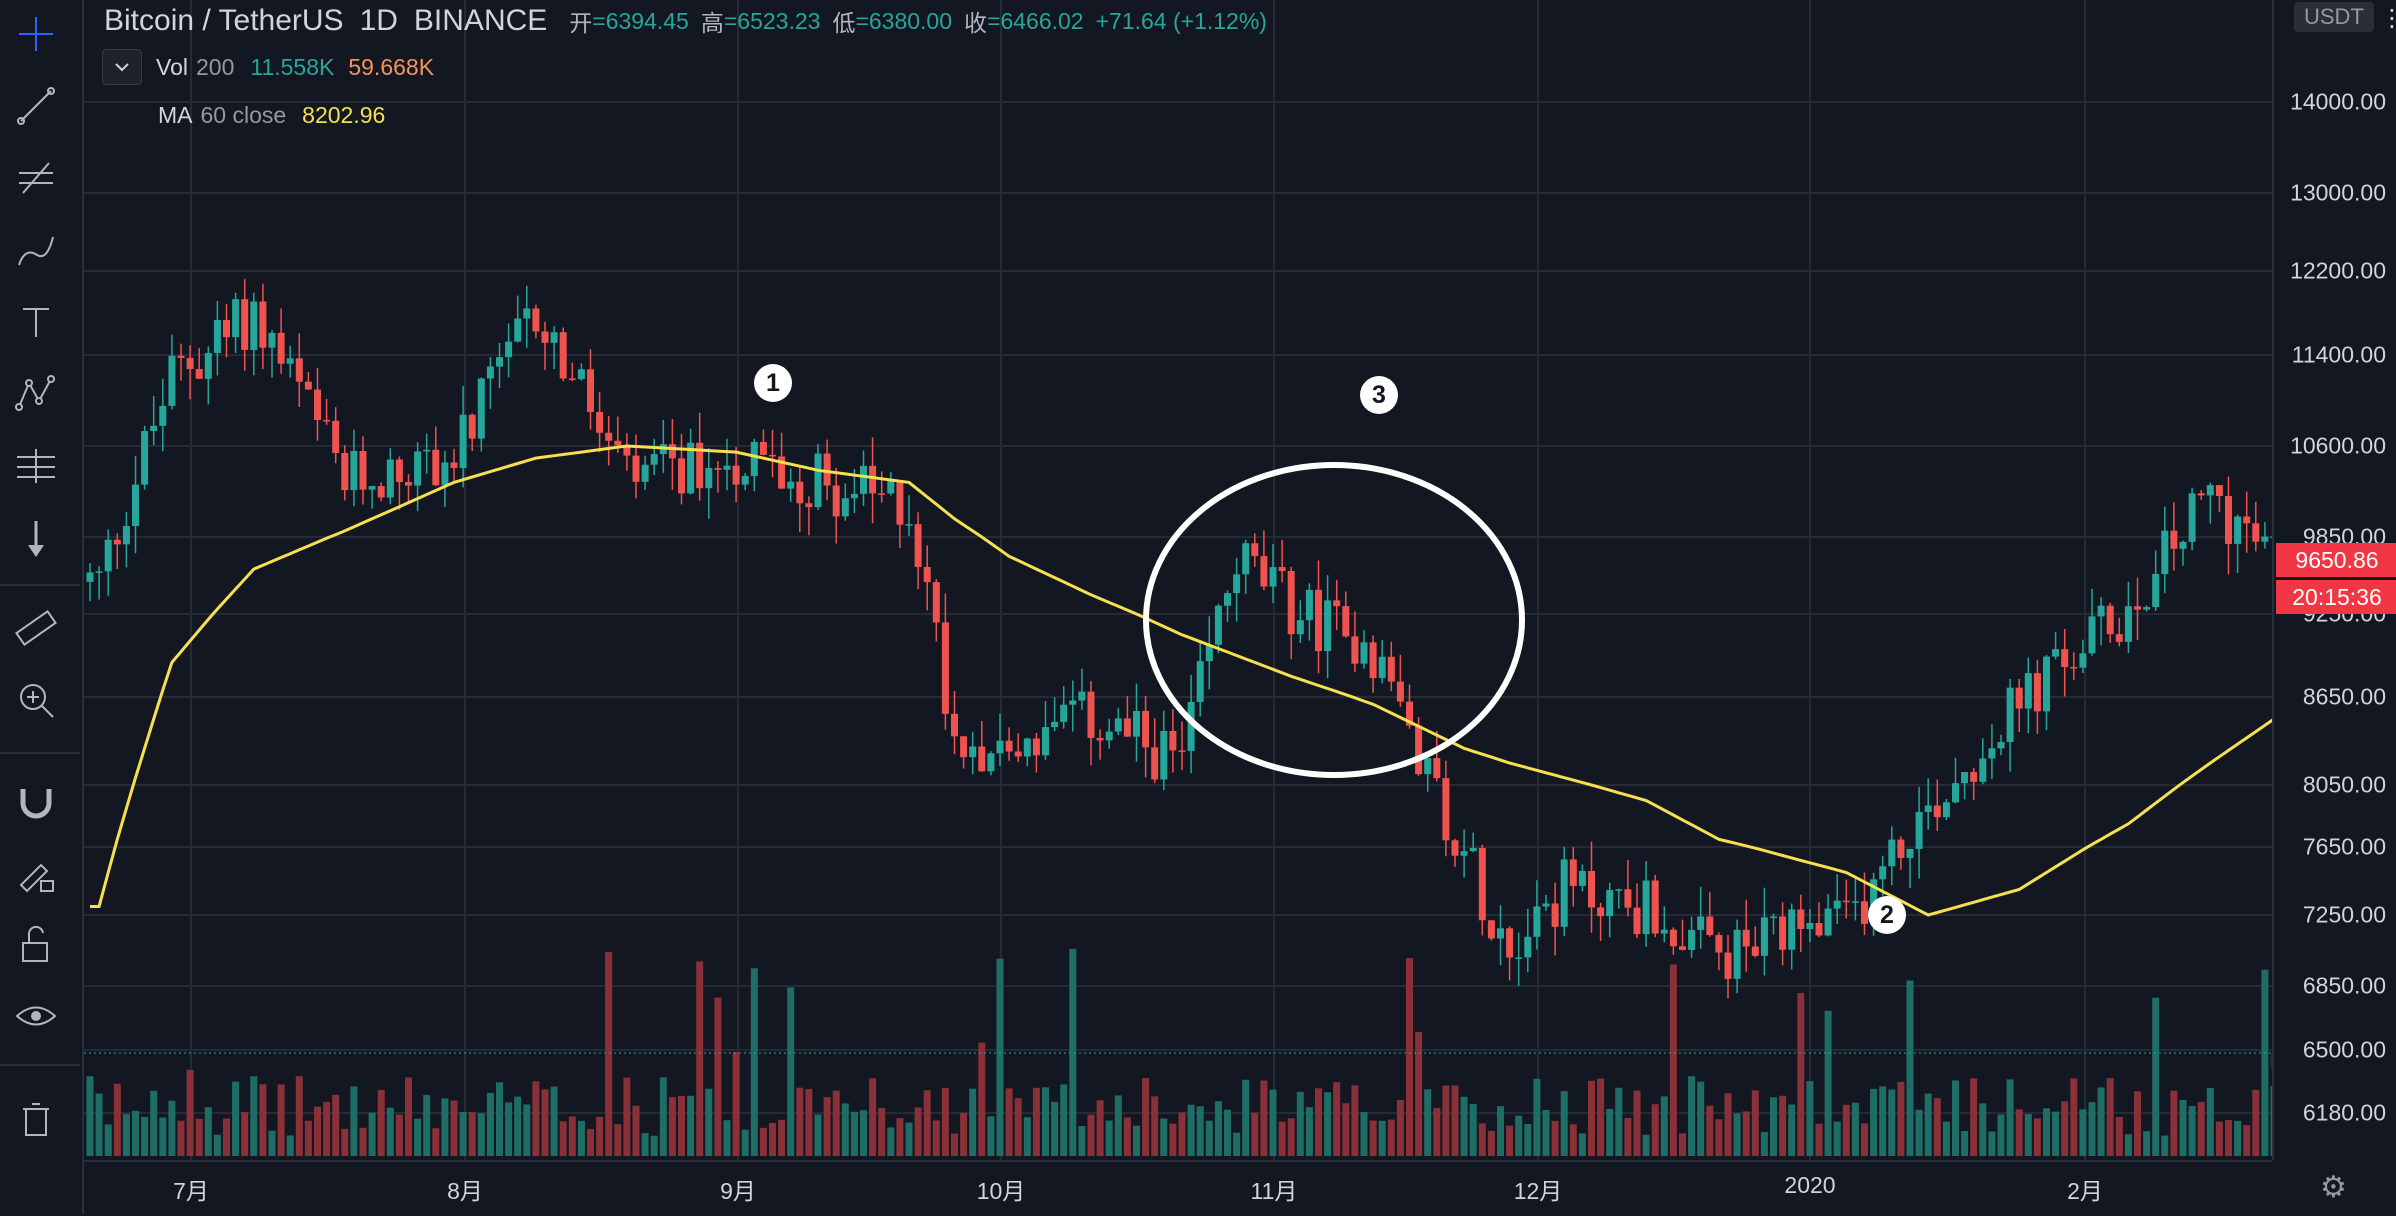 This screenshot has height=1216, width=2396. Describe the element at coordinates (2388, 18) in the screenshot. I see `currency-menu-icon: ⋮` at that location.